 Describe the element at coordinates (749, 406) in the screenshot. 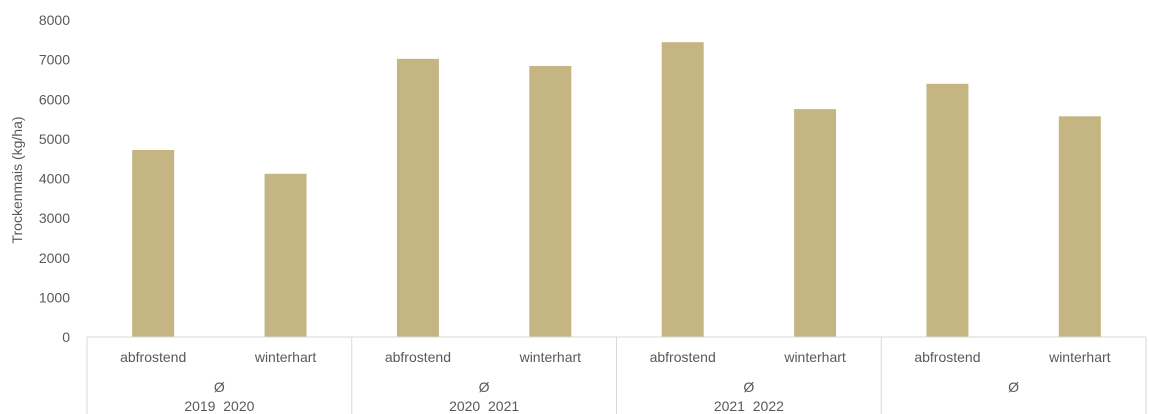

I see `group-label-years: 2021 2022` at that location.